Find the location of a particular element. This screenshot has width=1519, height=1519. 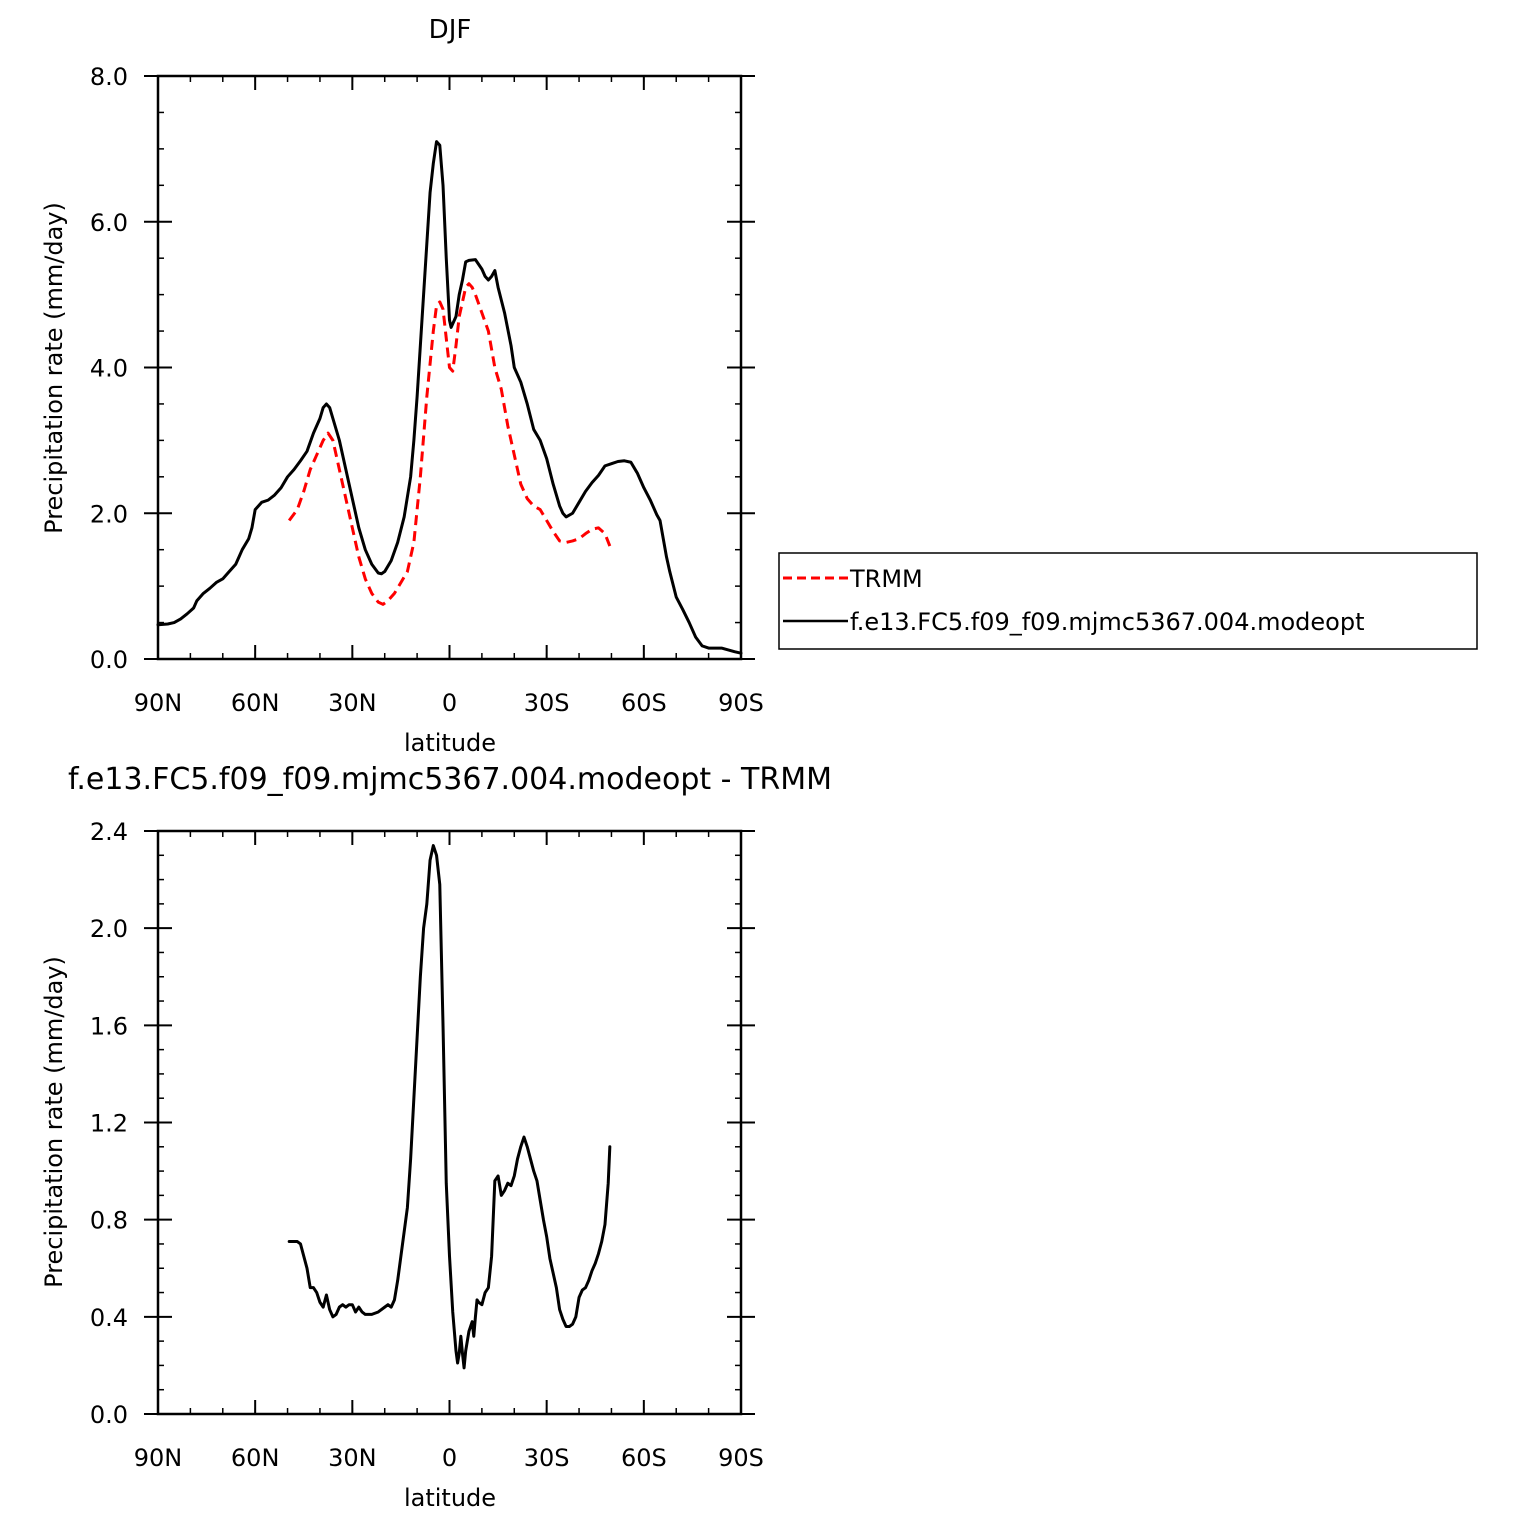

y-tick-label: 4.0 is located at coordinates (109, 369).